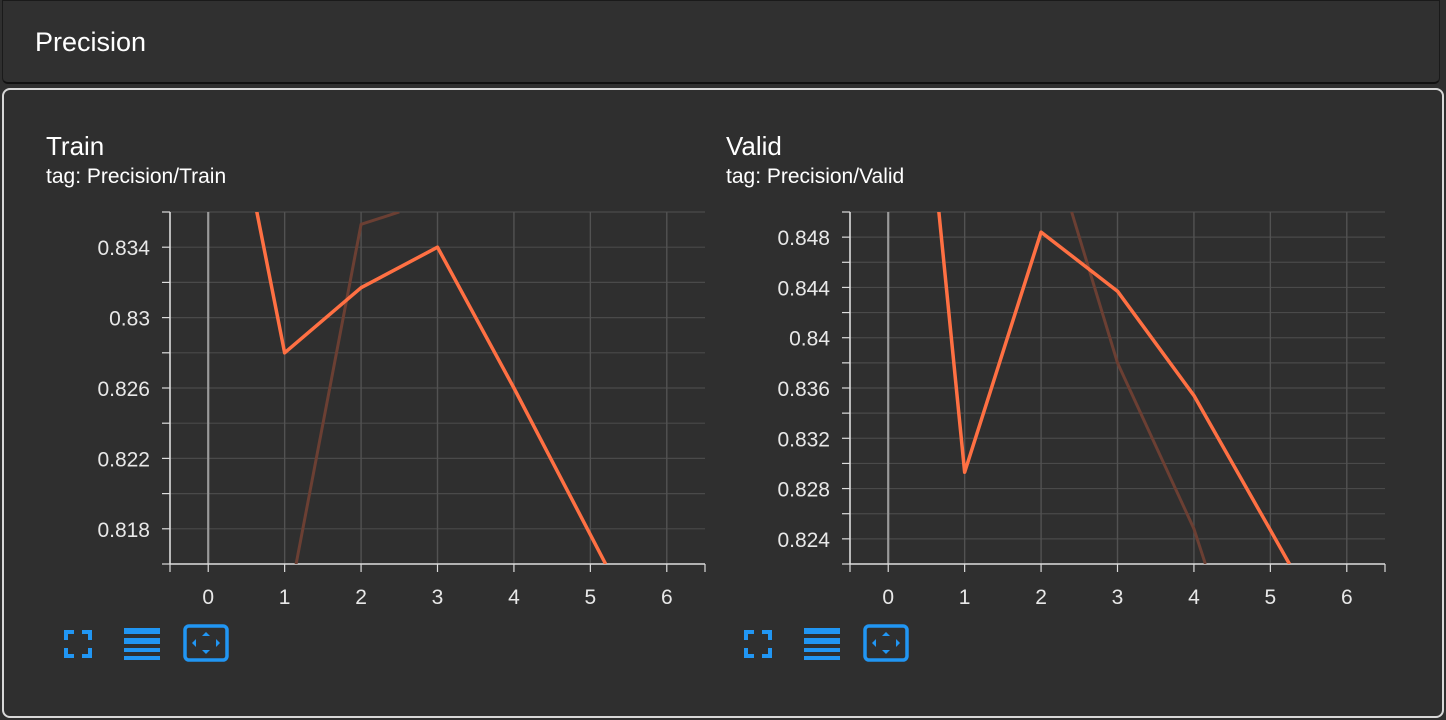 Image resolution: width=1446 pixels, height=720 pixels. What do you see at coordinates (123, 389) in the screenshot?
I see `y-tick-label: 0.826` at bounding box center [123, 389].